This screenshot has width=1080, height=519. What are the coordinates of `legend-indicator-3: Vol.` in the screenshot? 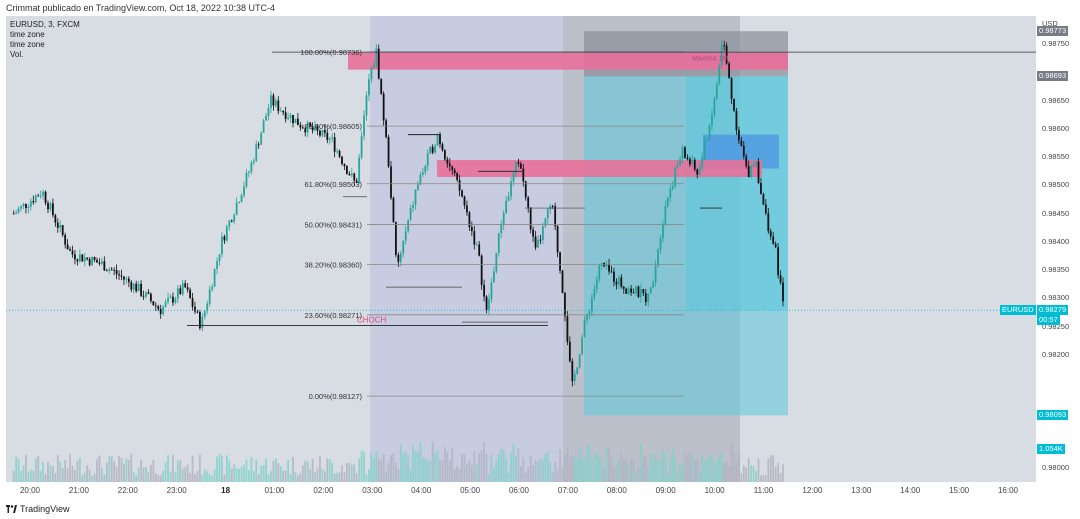 It's located at (17, 54).